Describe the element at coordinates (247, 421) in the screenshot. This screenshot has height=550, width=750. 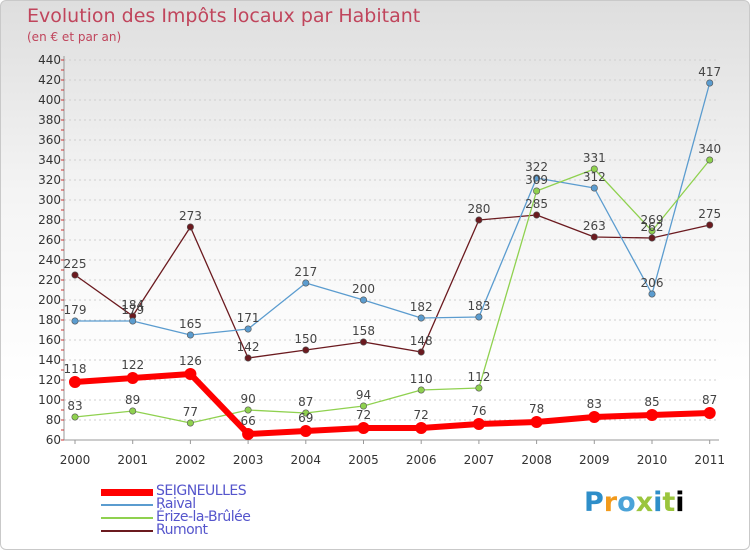
I see `data-label: 66` at that location.